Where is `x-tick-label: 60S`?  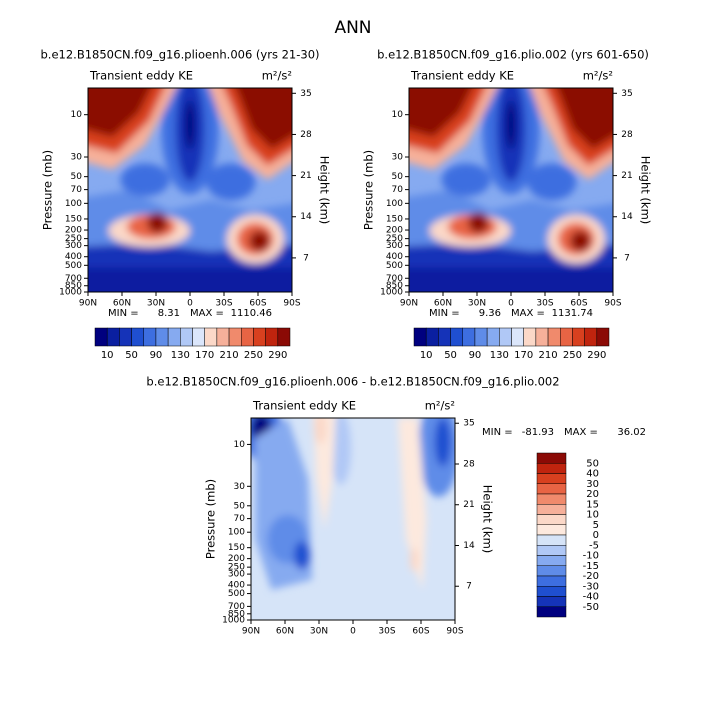
x-tick-label: 60S is located at coordinates (257, 304).